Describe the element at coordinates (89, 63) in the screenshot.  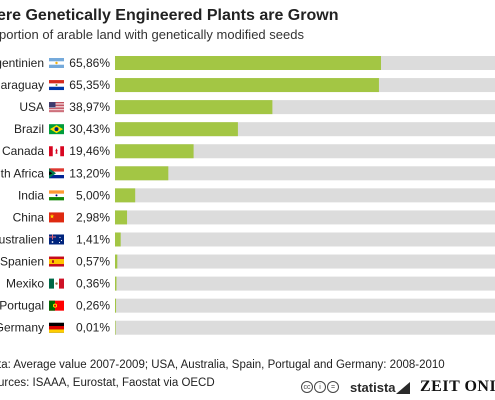
I see `data-label: 65,86%` at that location.